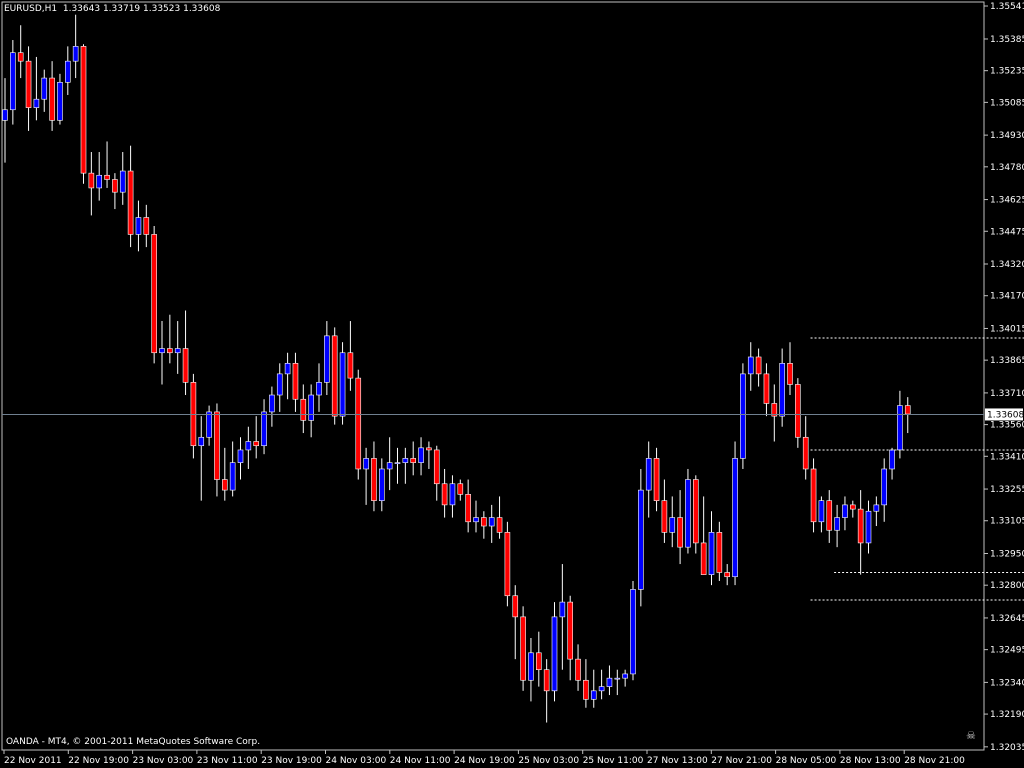 This screenshot has height=768, width=1024. Describe the element at coordinates (1007, 522) in the screenshot. I see `y-tick-label: 1.33105` at that location.